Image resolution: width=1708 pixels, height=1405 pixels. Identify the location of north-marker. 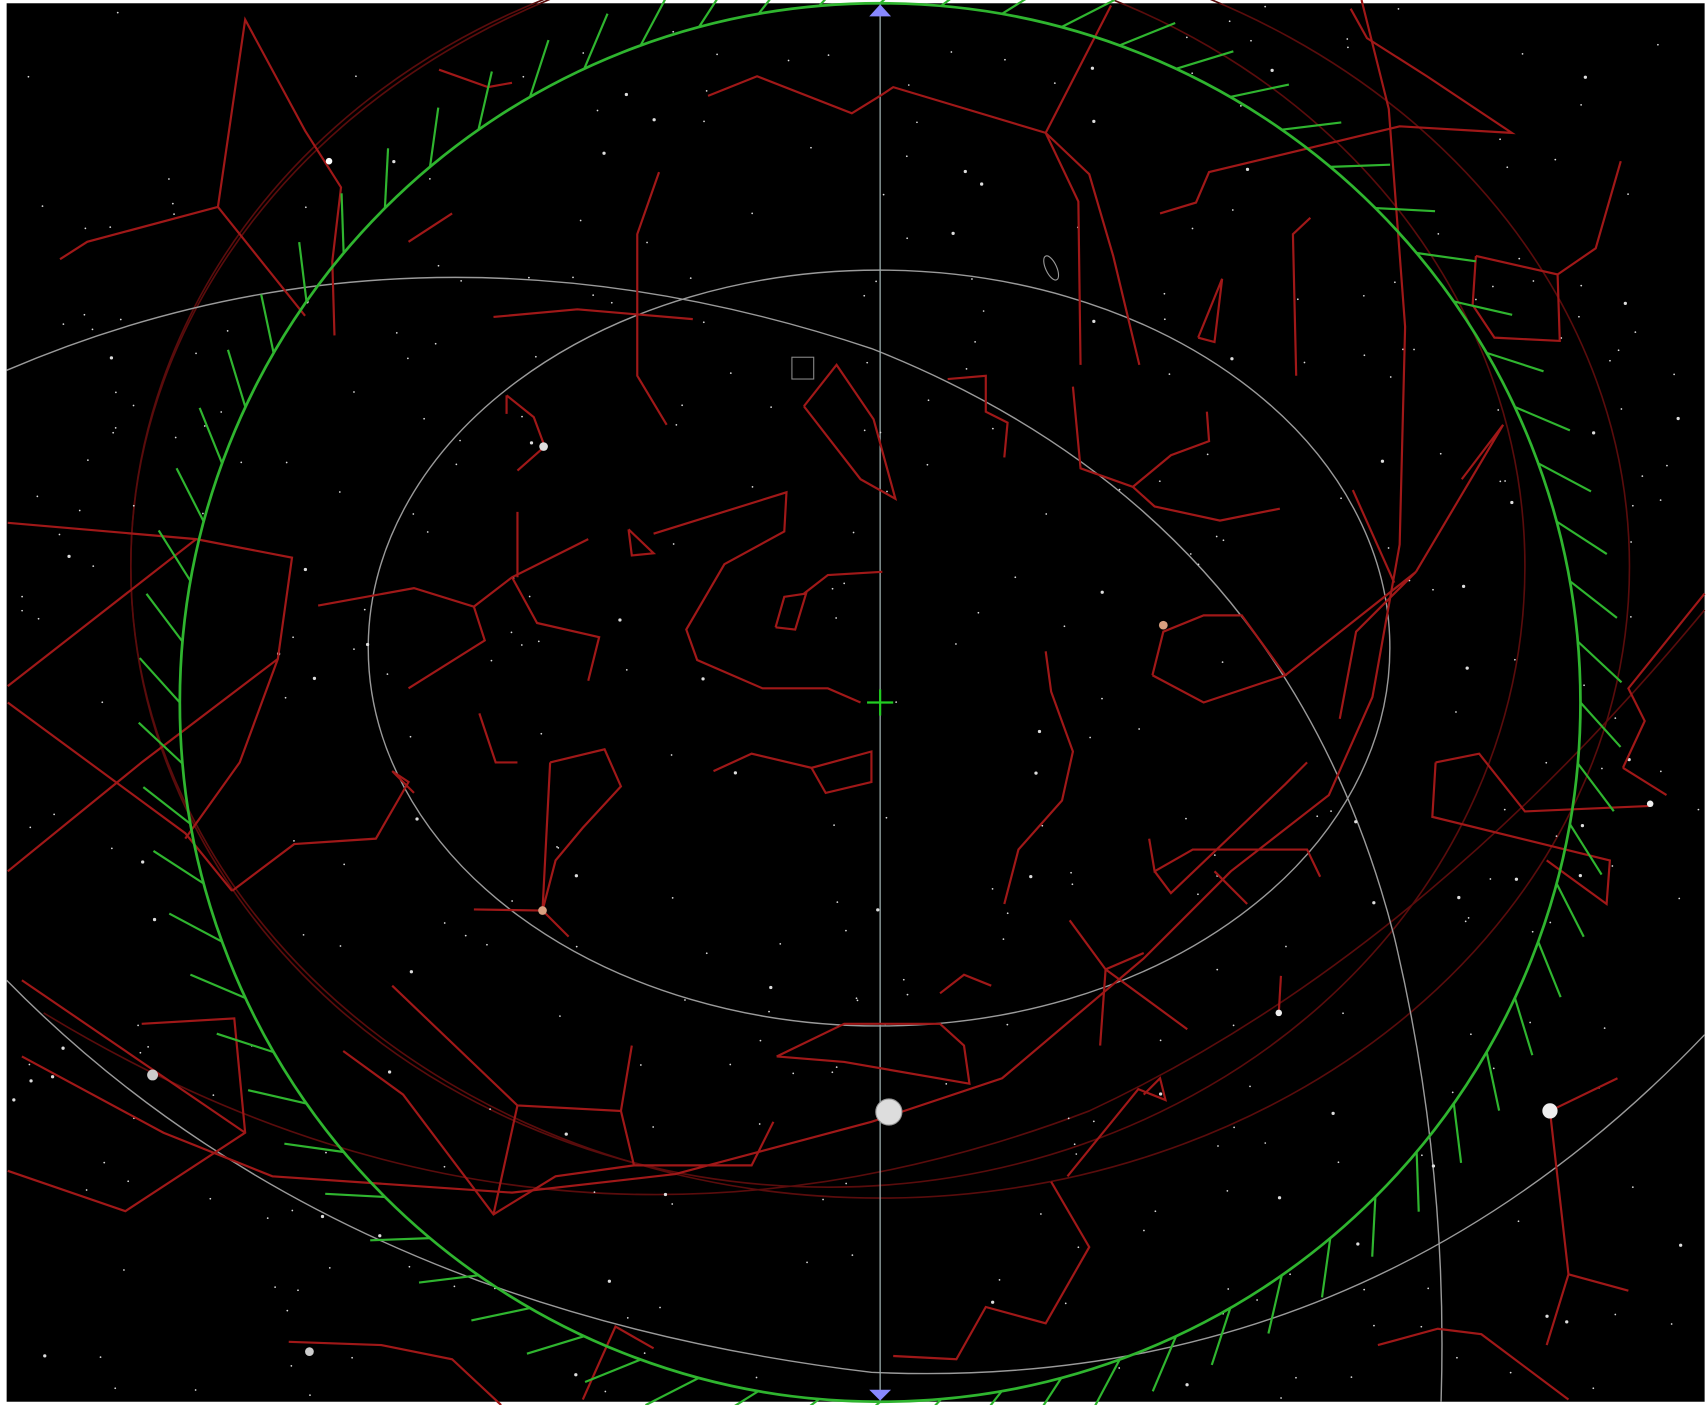
(880, 10).